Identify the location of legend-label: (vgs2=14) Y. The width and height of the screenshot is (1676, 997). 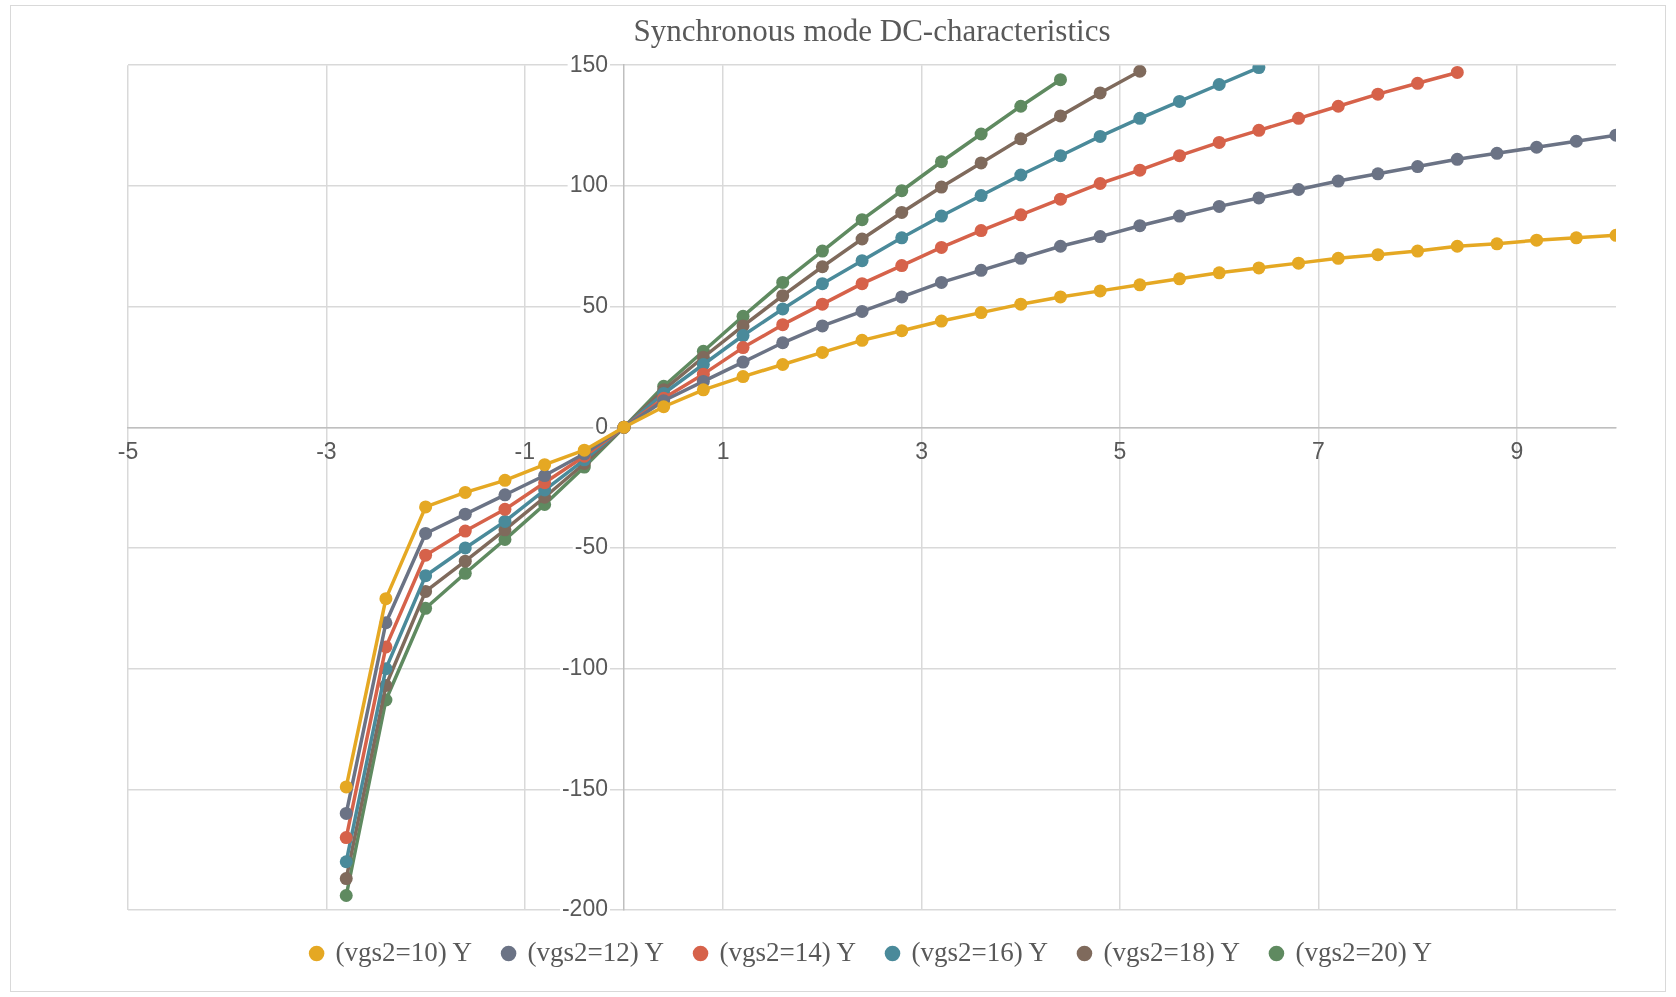
(787, 951).